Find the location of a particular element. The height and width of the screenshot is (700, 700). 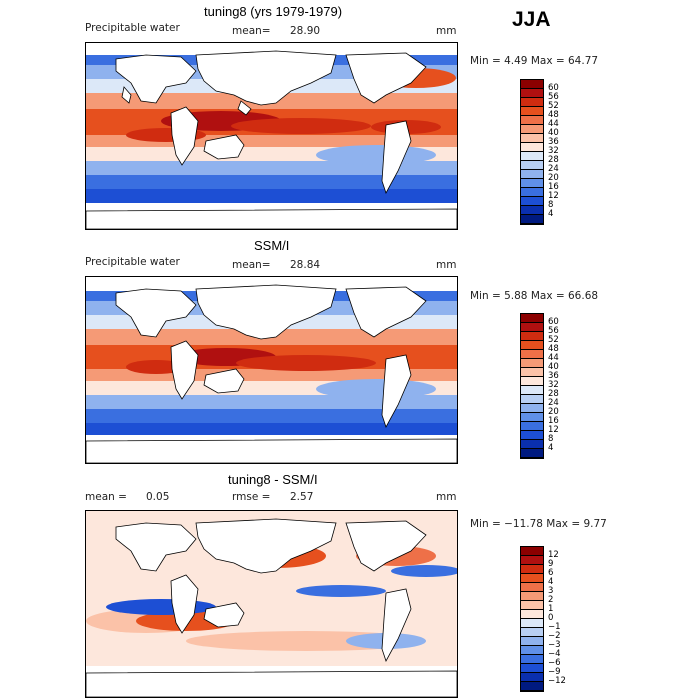

panel-1-range: Min = 4.49 Max = 64.77 is located at coordinates (534, 61).